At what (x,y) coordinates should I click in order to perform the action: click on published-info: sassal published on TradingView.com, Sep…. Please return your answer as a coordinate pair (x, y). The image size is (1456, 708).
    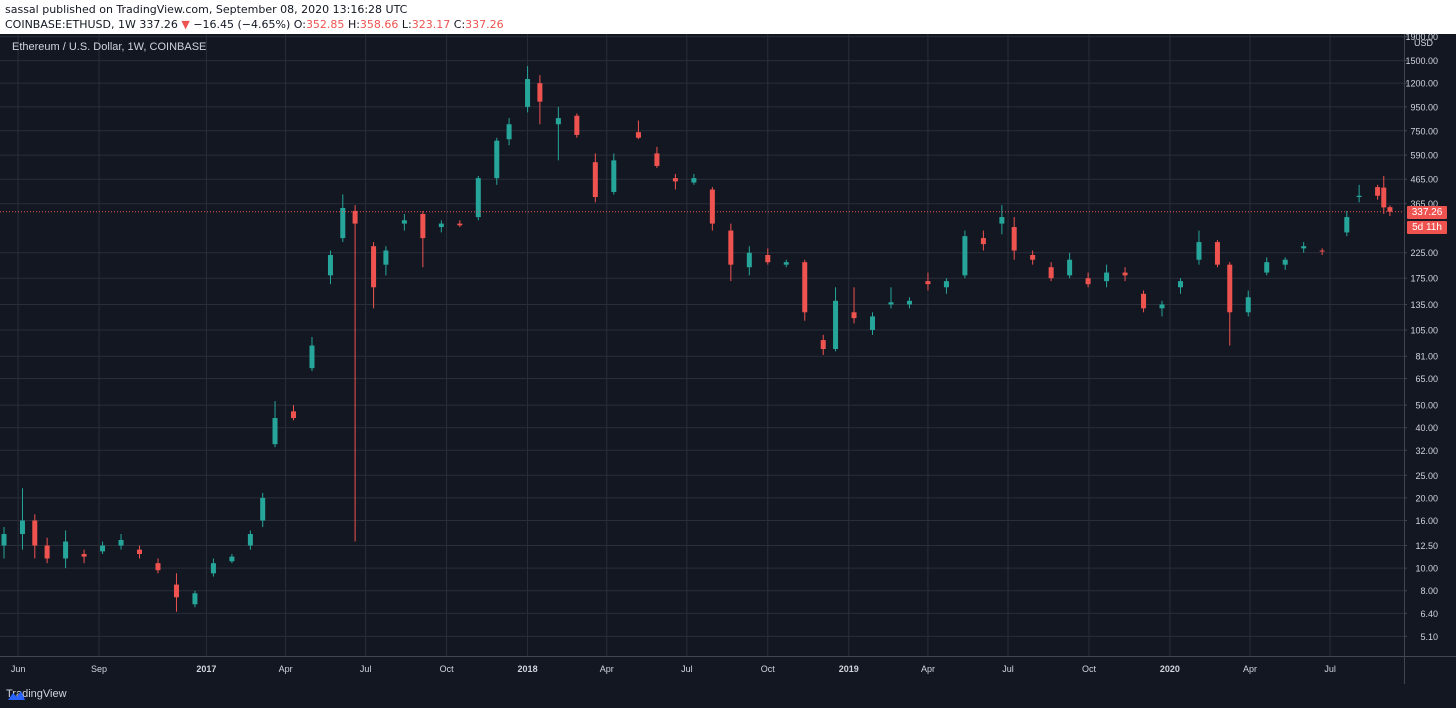
    Looking at the image, I should click on (206, 9).